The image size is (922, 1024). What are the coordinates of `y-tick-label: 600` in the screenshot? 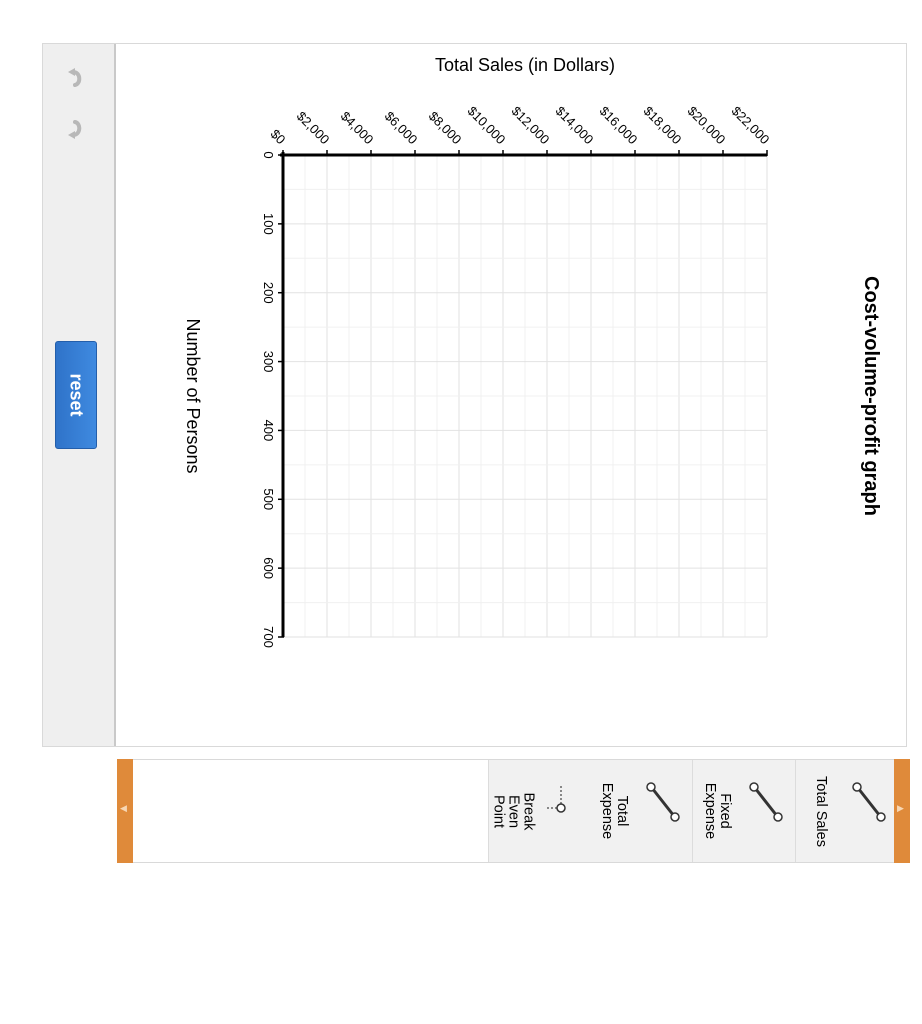 It's located at (268, 568).